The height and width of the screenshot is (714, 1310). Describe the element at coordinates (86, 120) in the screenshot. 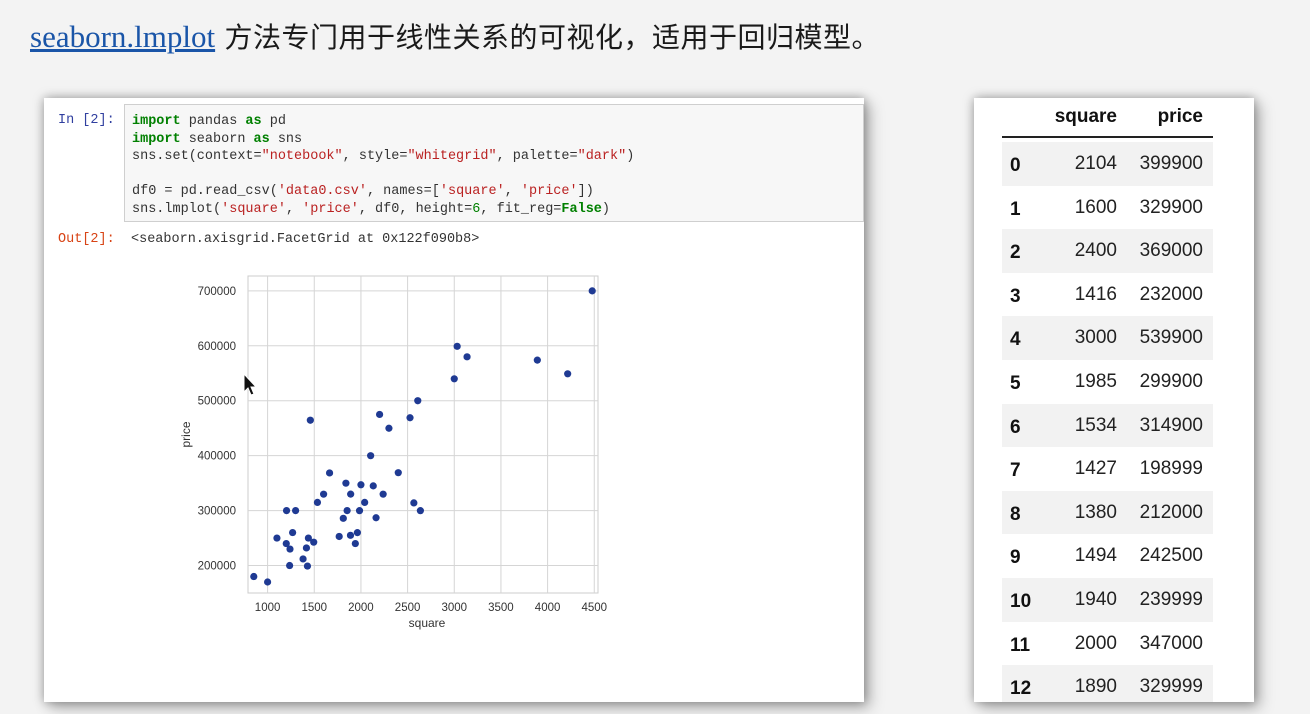

I see `input-prompt: In [2]:` at that location.